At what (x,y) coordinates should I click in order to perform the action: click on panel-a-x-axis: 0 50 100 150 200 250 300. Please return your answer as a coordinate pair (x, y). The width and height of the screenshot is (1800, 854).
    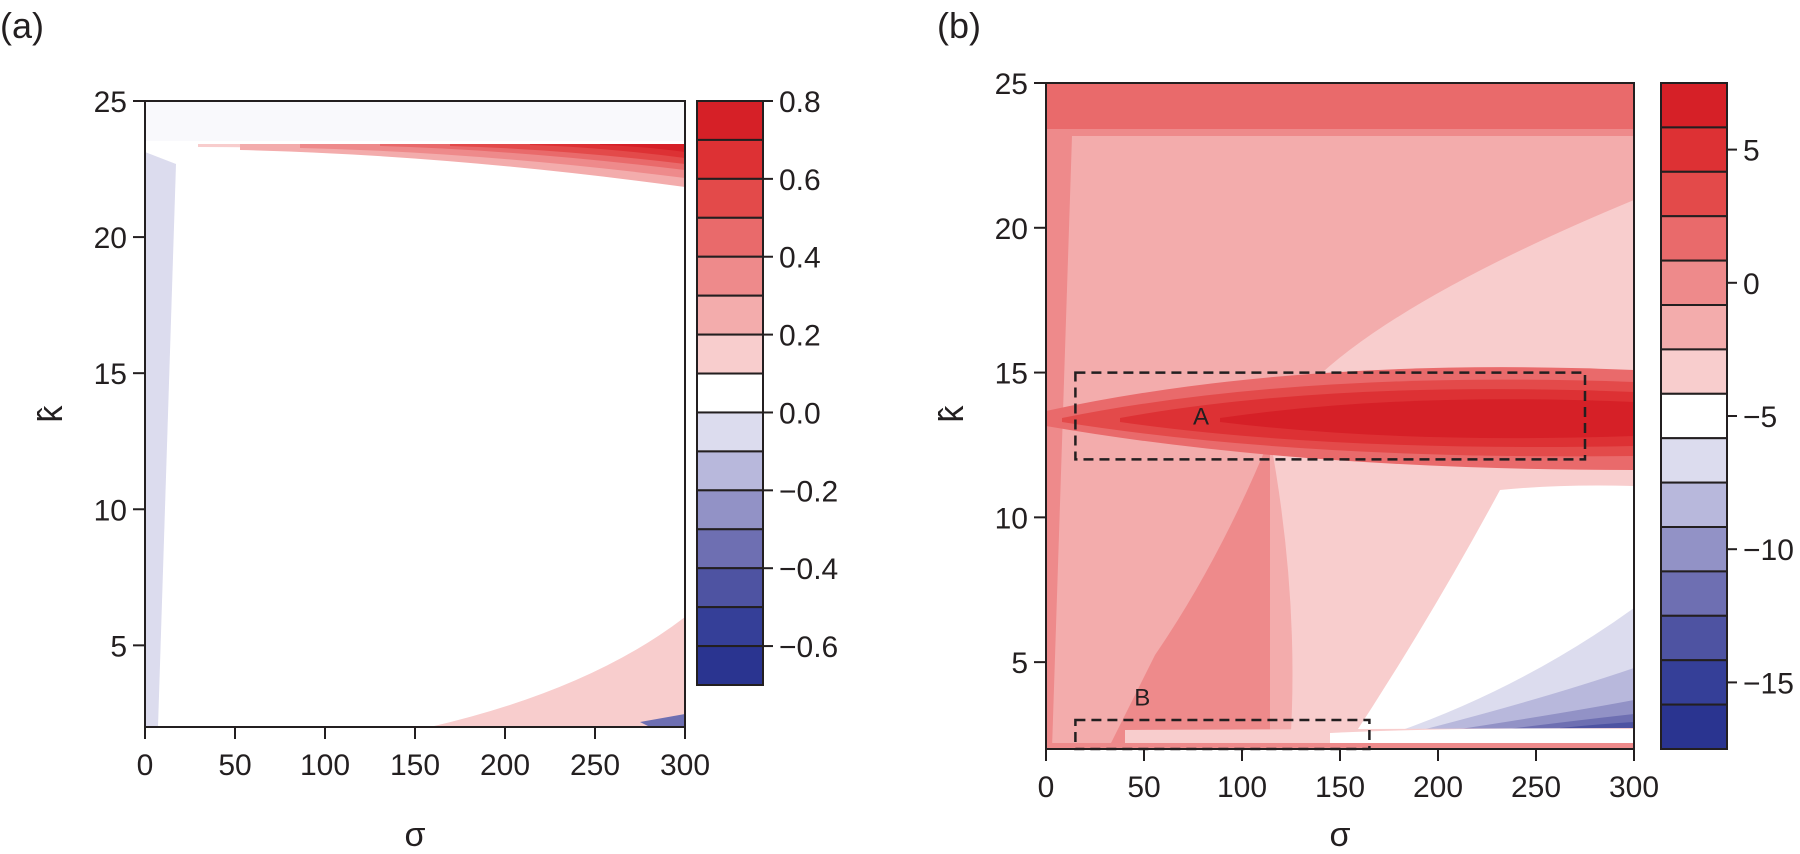
    Looking at the image, I should click on (423, 754).